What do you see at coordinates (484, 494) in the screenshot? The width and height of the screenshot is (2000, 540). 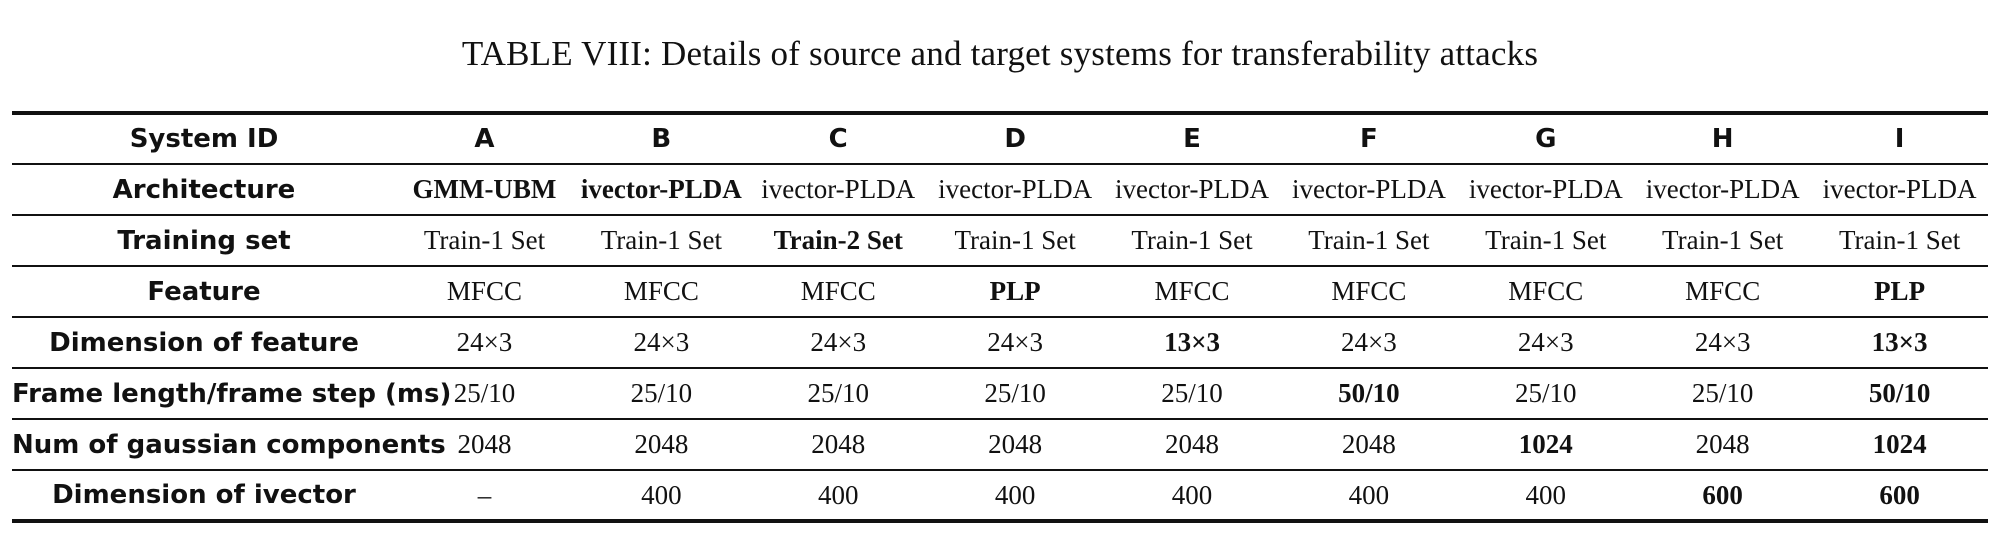 I see `table-cell: –` at bounding box center [484, 494].